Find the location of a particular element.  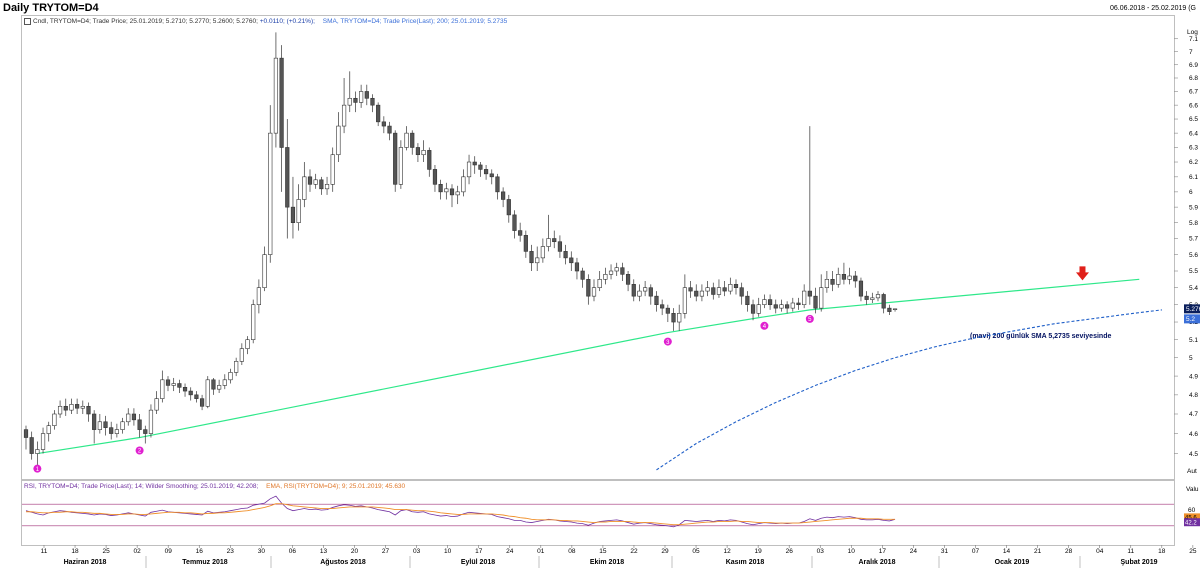

price-axis-tick-label: 6.3 is located at coordinates (1193, 148).